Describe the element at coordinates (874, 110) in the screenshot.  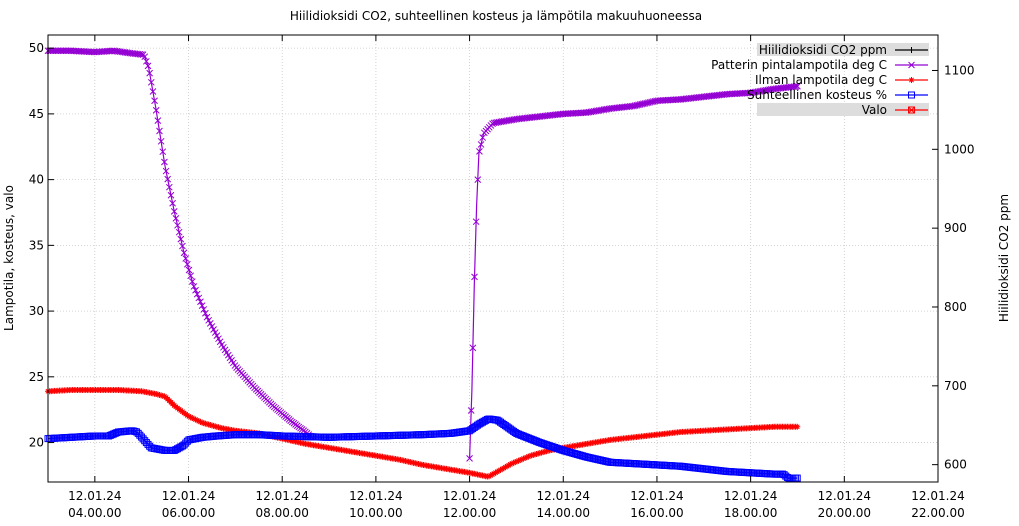
I see `legend-label: Valo` at that location.